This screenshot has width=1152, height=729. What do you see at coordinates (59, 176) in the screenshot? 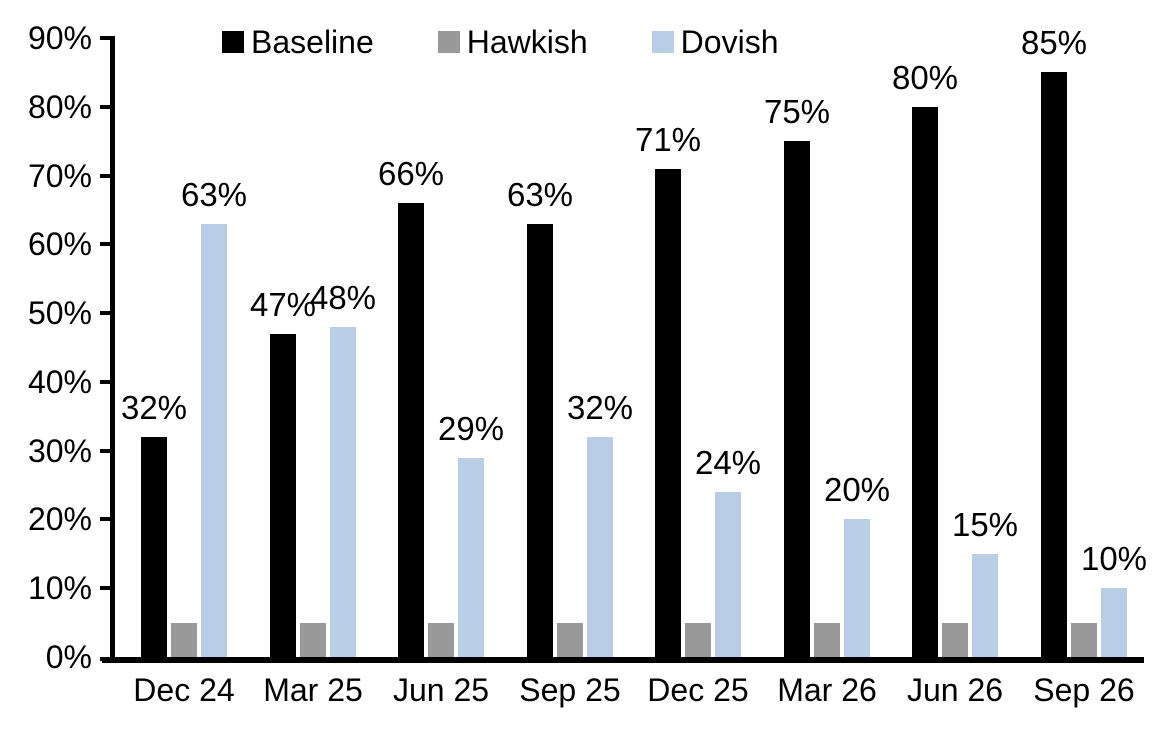
I see `y-tick-label: 70%` at bounding box center [59, 176].